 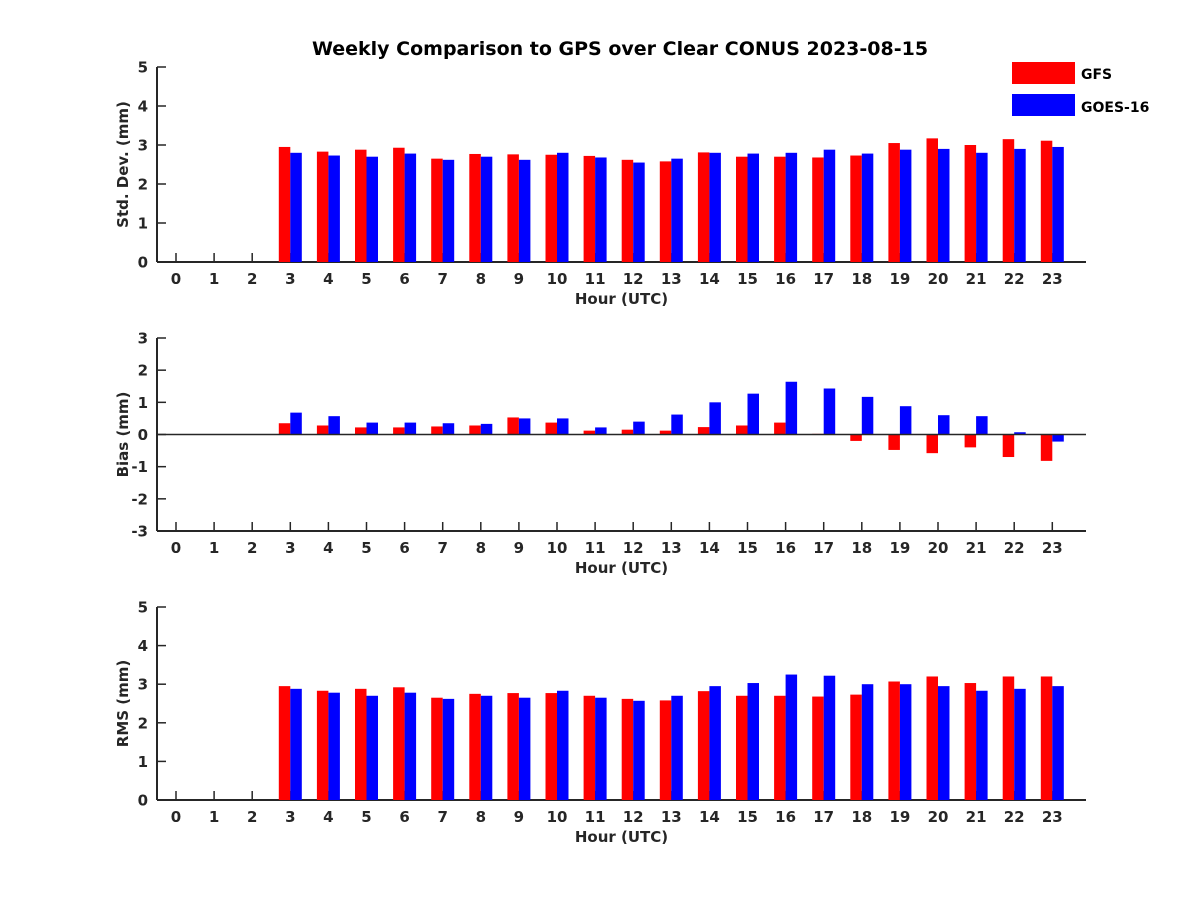 What do you see at coordinates (404, 279) in the screenshot?
I see `x-tick-label: 6` at bounding box center [404, 279].